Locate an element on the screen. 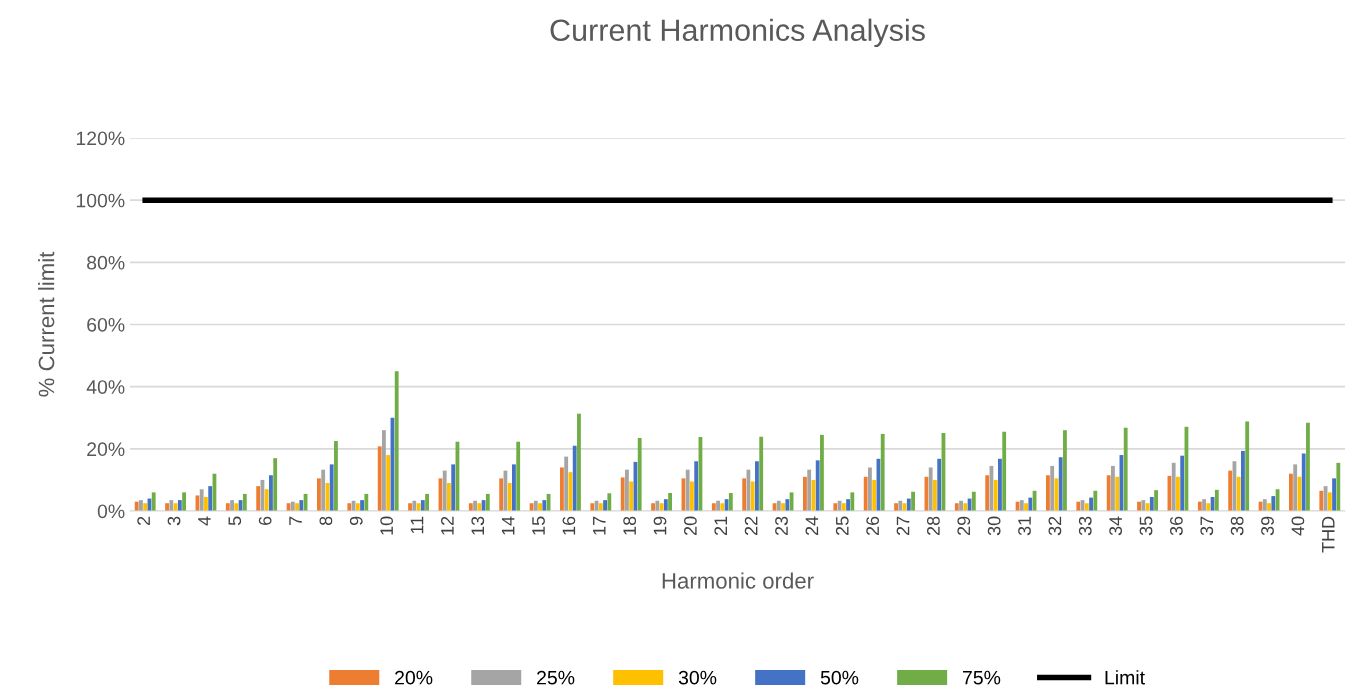 Image resolution: width=1369 pixels, height=698 pixels. x-tick-label: 15 is located at coordinates (538, 525).